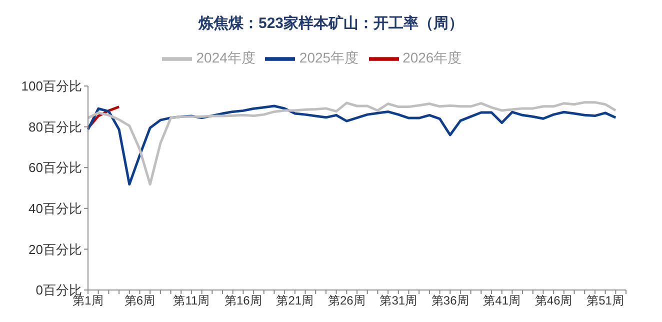  Describe the element at coordinates (347, 301) in the screenshot. I see `x-tick-label: 第26周` at that location.